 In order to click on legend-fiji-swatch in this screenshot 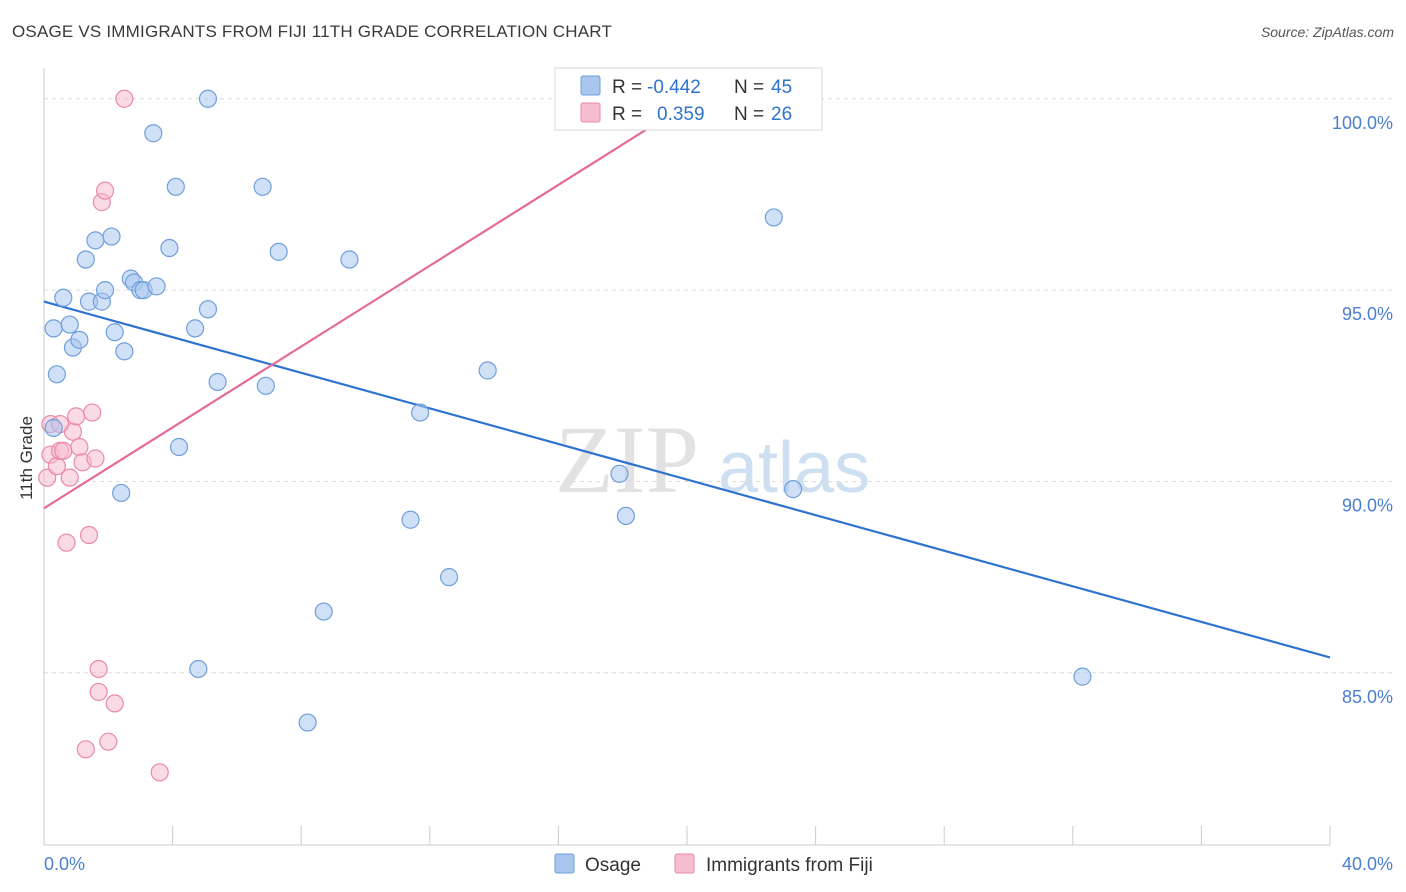, I will do `click(590, 112)`.